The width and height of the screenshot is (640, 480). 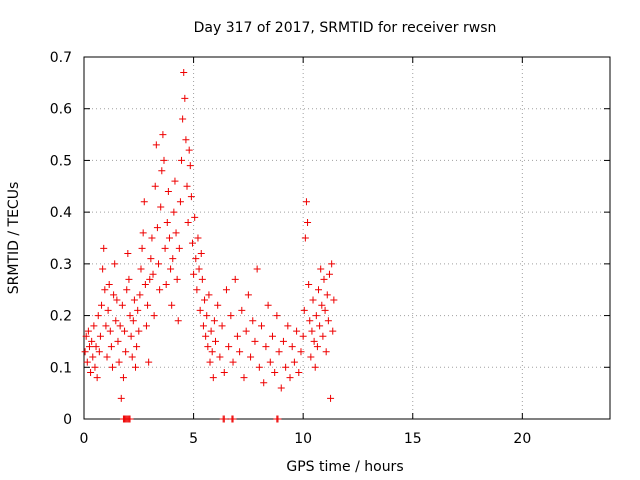 I want to click on y-tick-label: 0.6, so click(x=61, y=110).